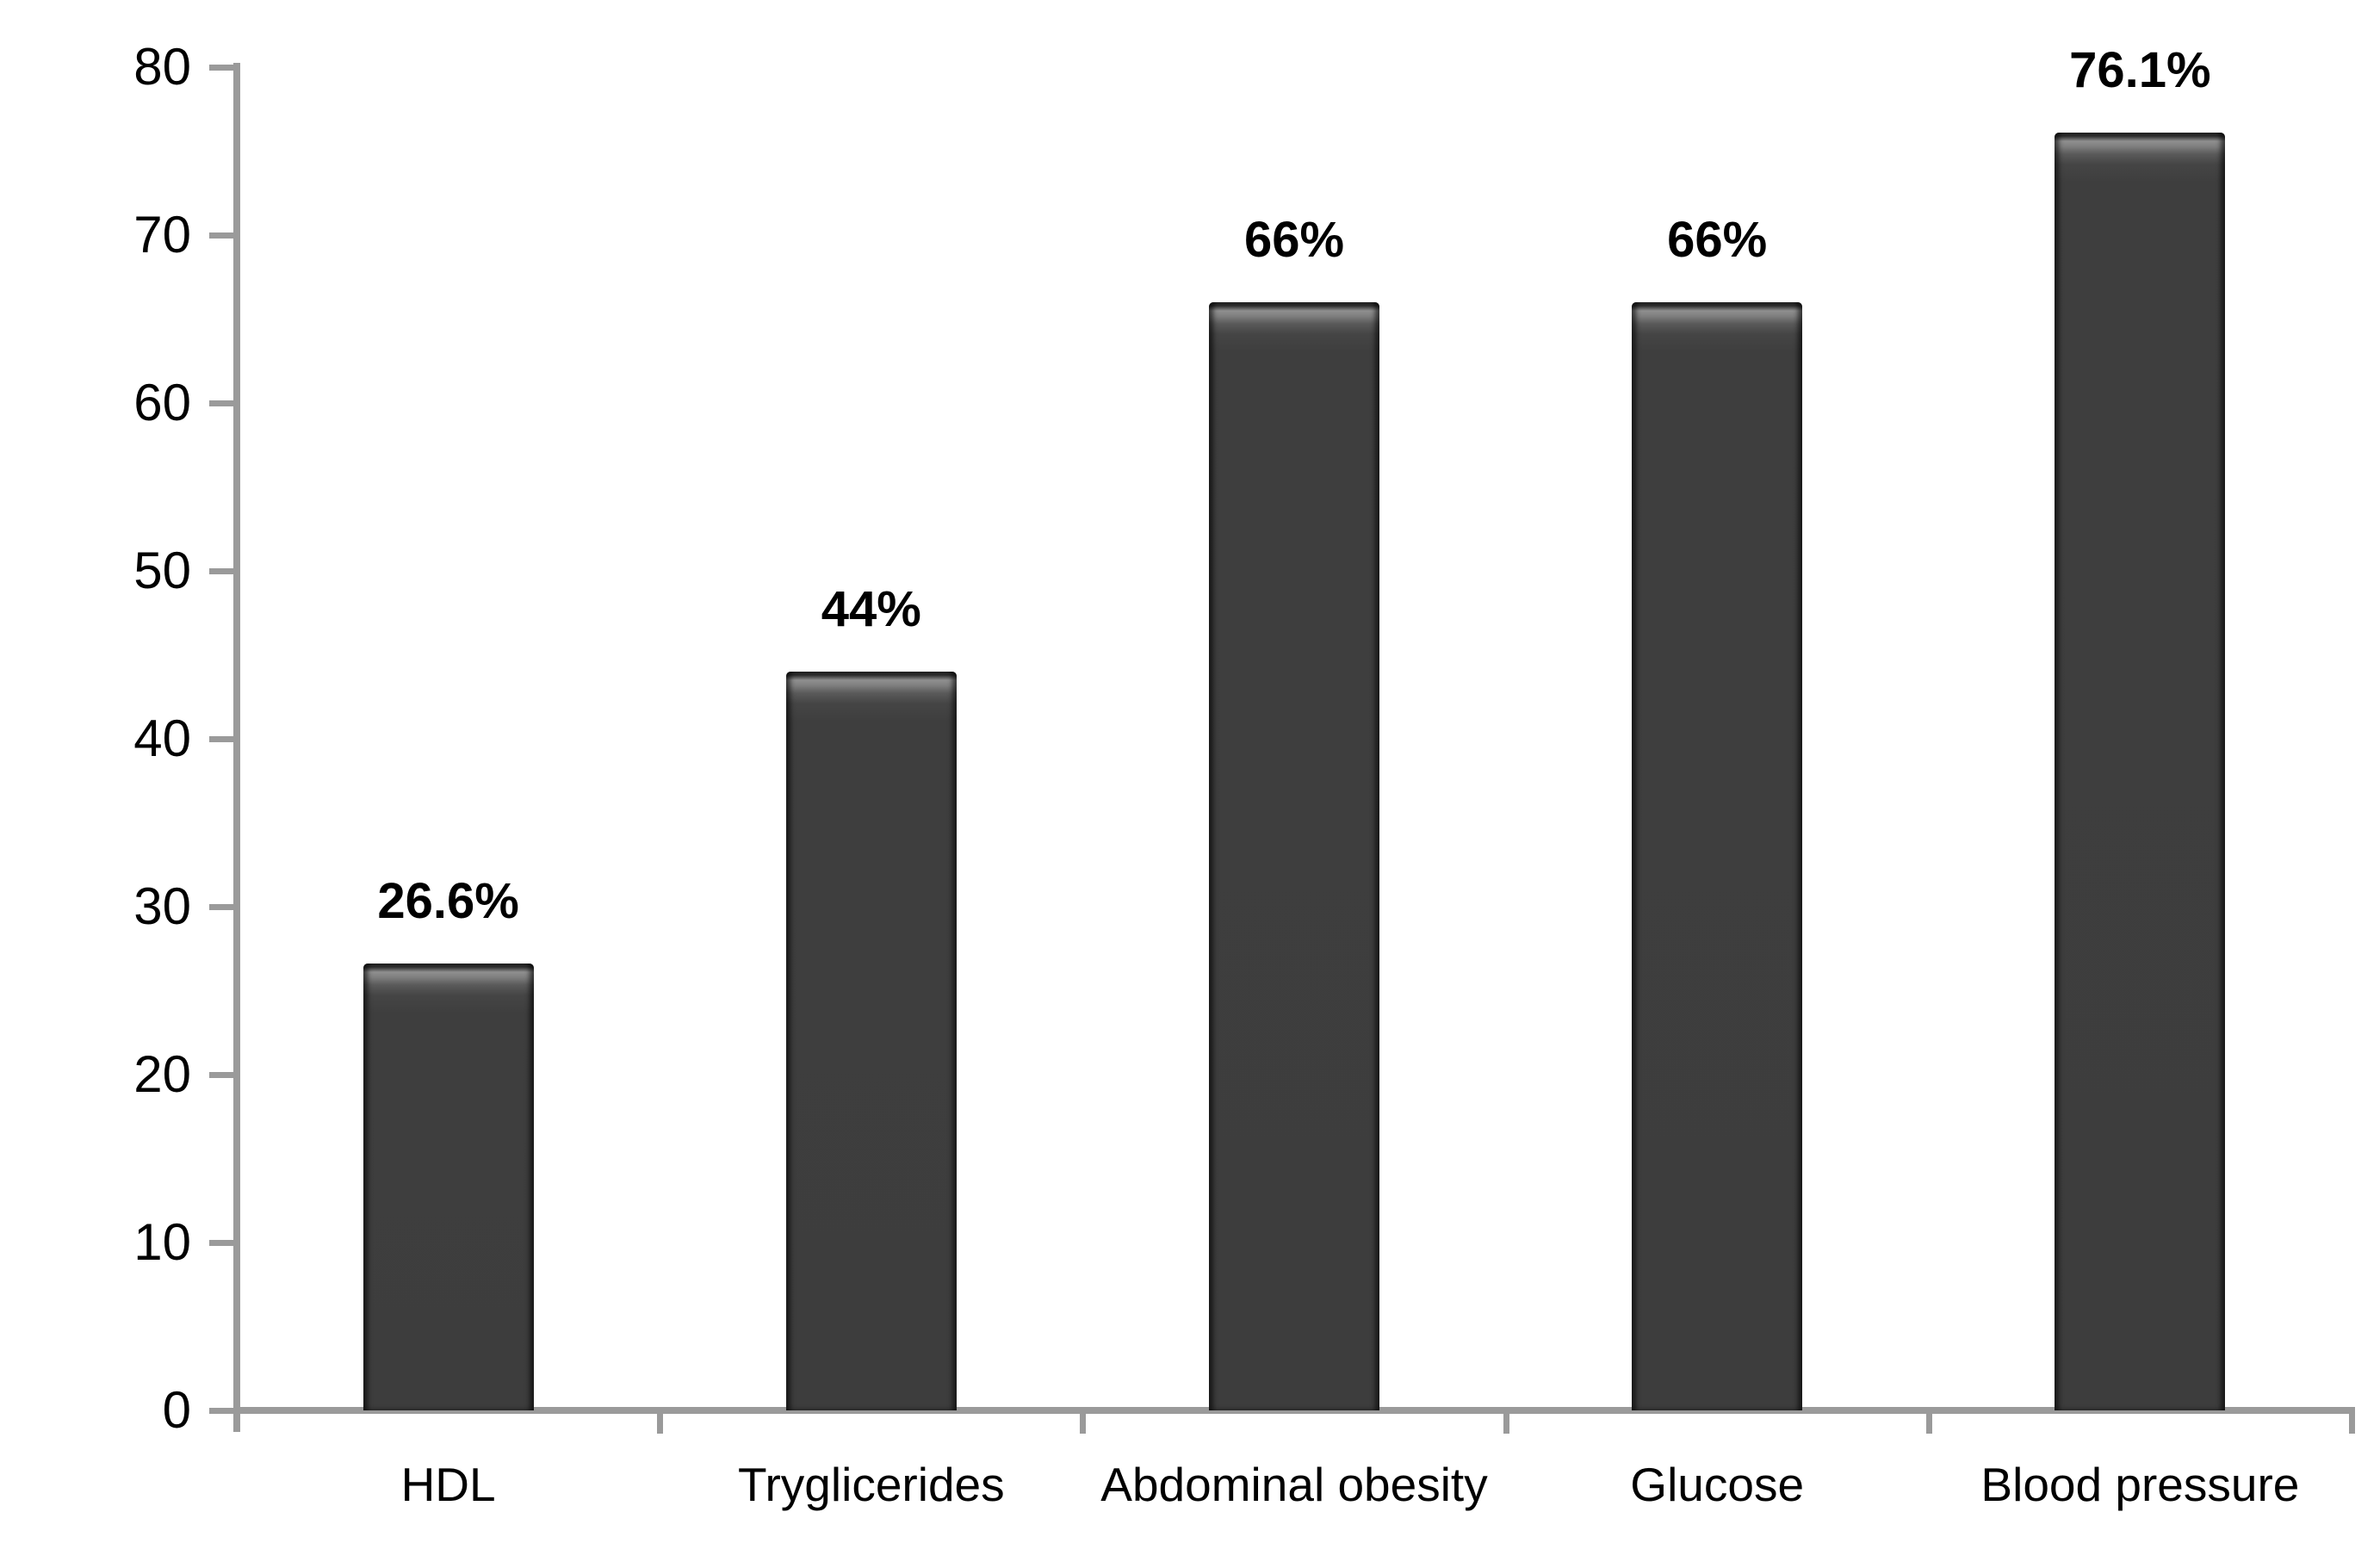  Describe the element at coordinates (162, 1242) in the screenshot. I see `y-axis-tick-label: 10` at that location.